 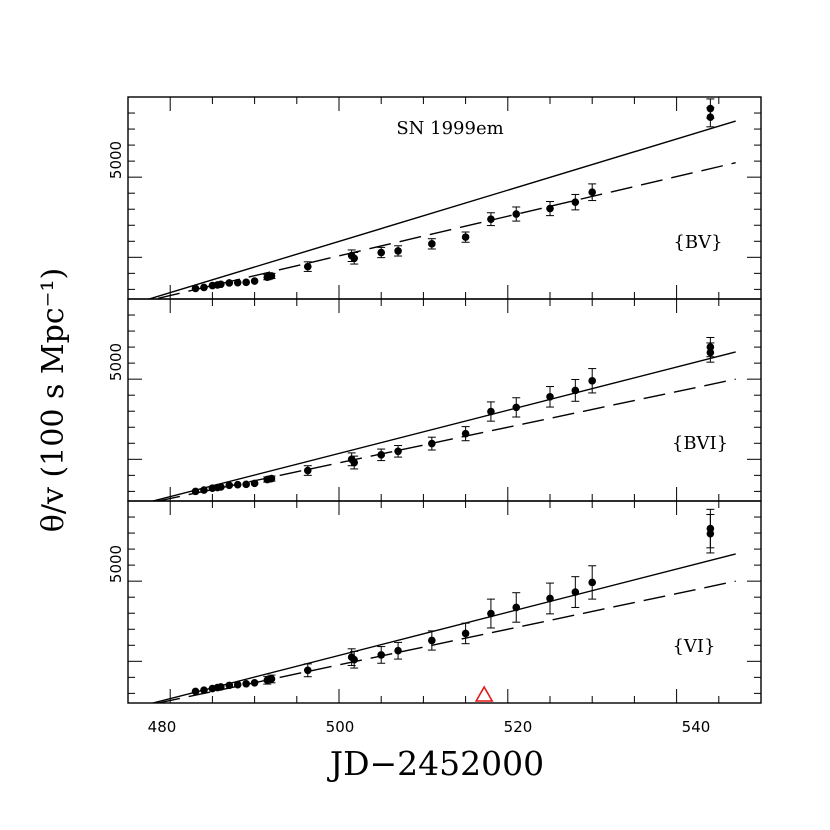 What do you see at coordinates (435, 763) in the screenshot?
I see `x-axis-title: JD−2452000` at bounding box center [435, 763].